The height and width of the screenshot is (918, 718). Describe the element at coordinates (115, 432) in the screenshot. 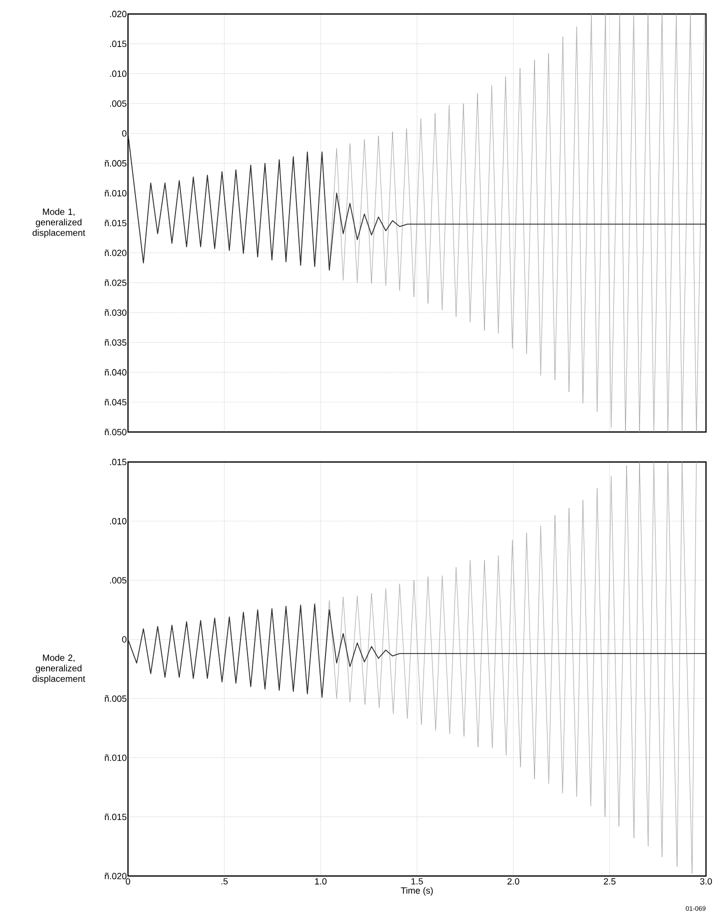

I see `y-tick-label: ñ.050` at that location.